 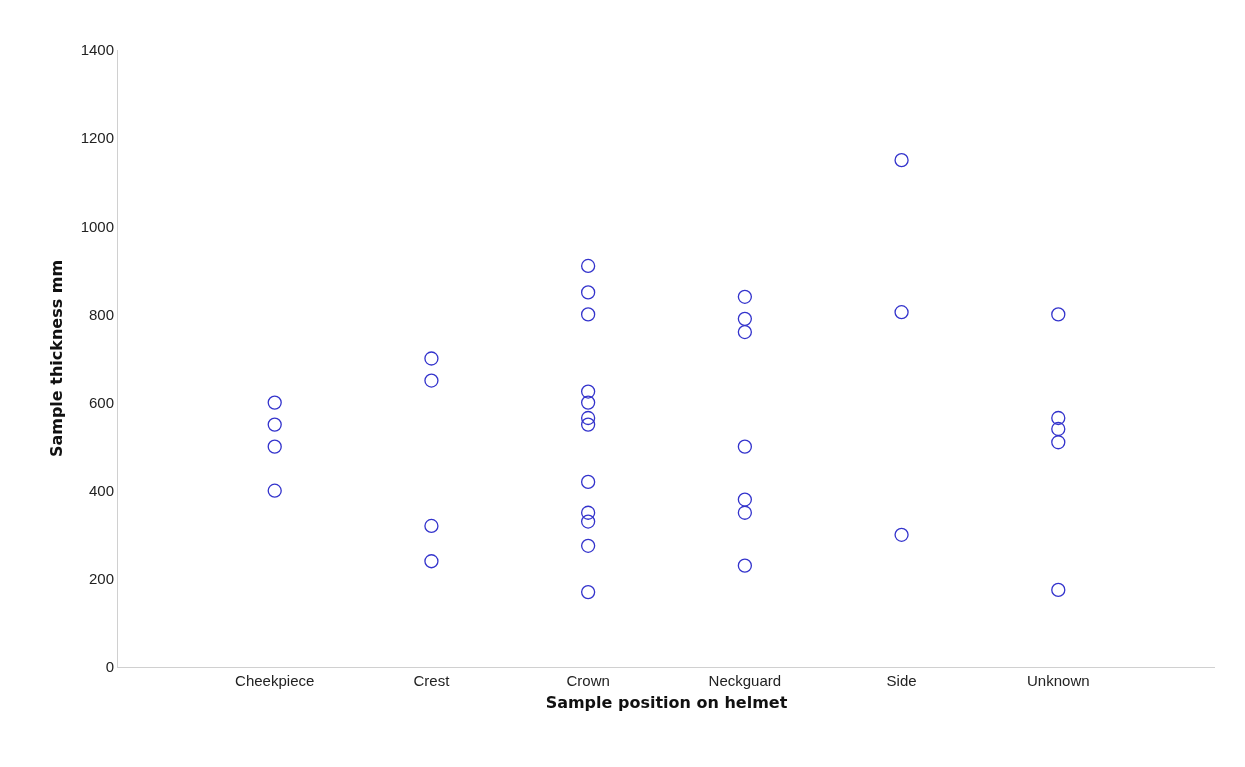 What do you see at coordinates (275, 680) in the screenshot?
I see `x-tick-label: Cheekpiece` at bounding box center [275, 680].